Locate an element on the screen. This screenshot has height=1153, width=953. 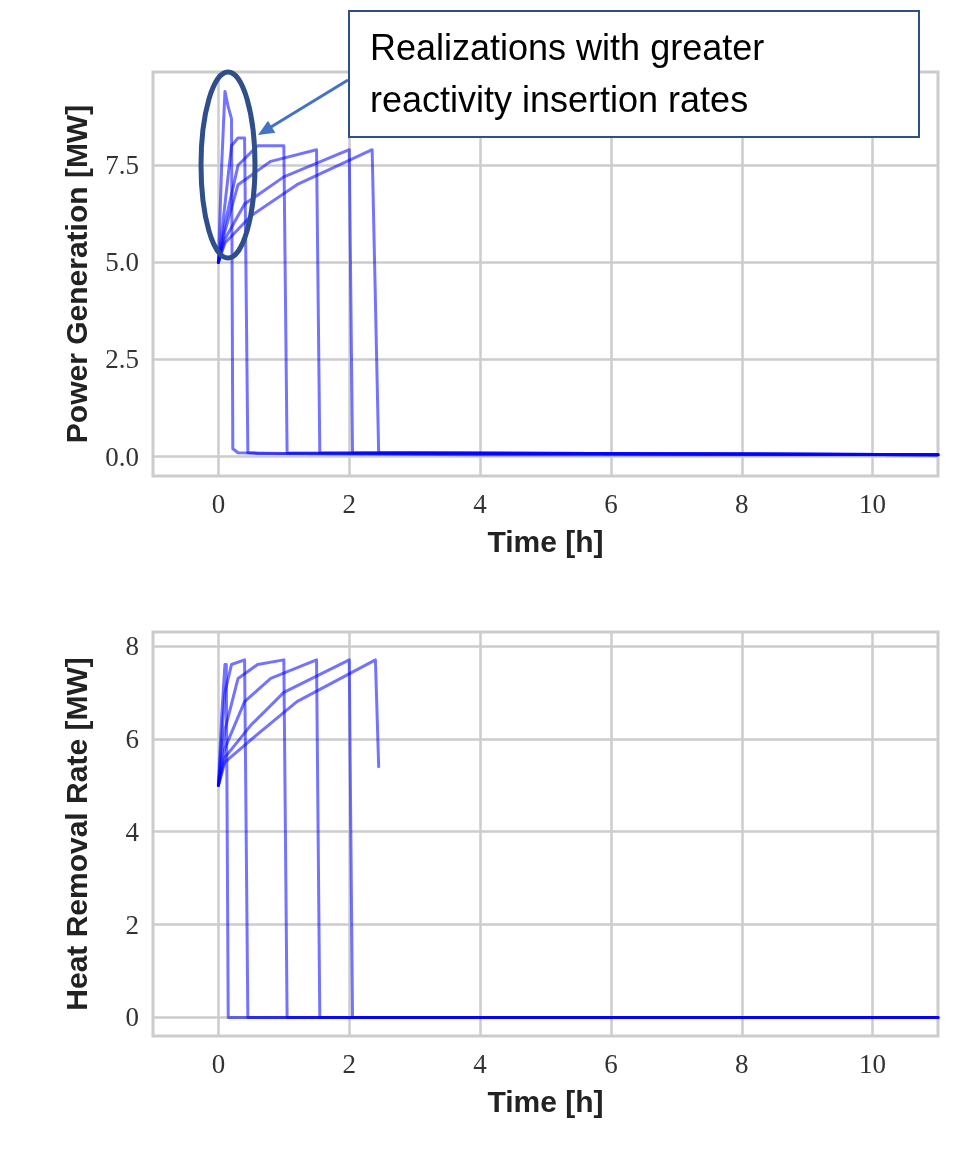
y-tick-label: 0 is located at coordinates (132, 1017).